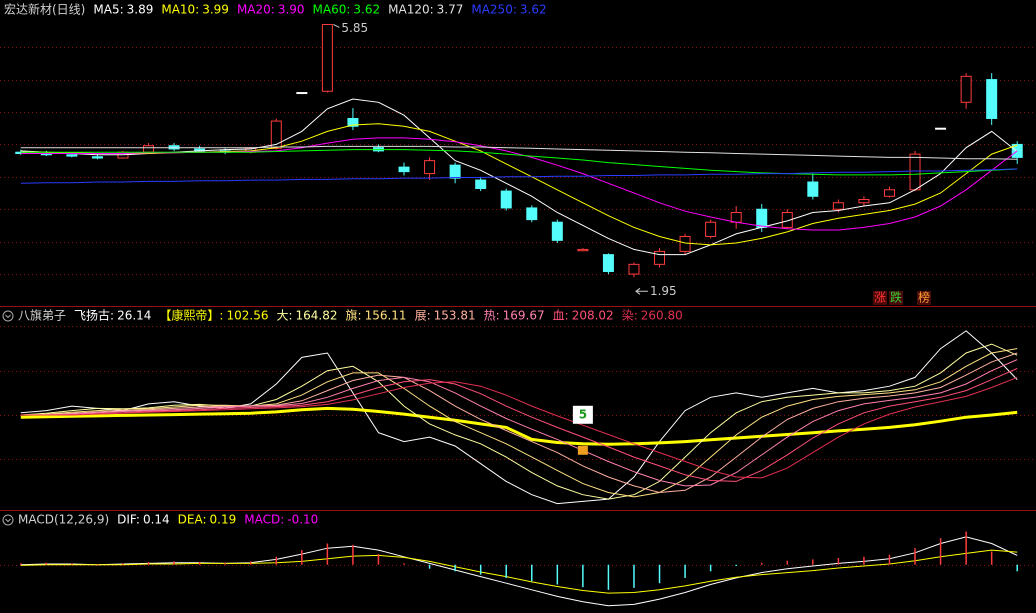 The image size is (1036, 613). I want to click on legend-name: MA250:, so click(494, 10).